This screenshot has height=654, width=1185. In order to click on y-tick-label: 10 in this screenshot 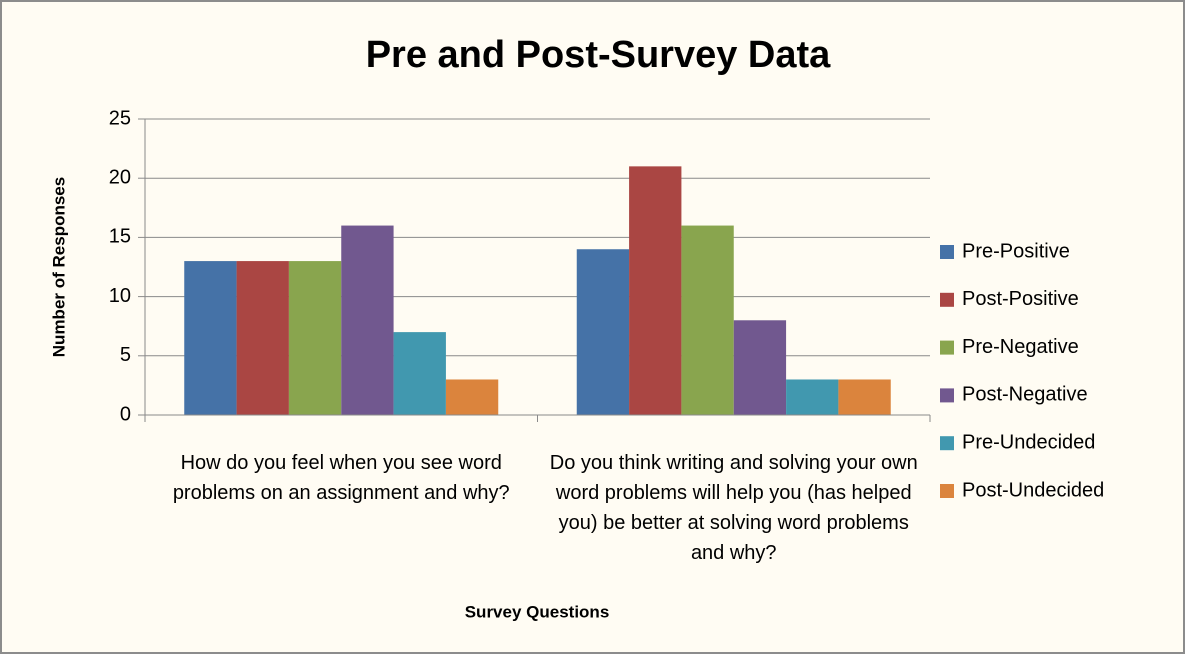, I will do `click(120, 296)`.